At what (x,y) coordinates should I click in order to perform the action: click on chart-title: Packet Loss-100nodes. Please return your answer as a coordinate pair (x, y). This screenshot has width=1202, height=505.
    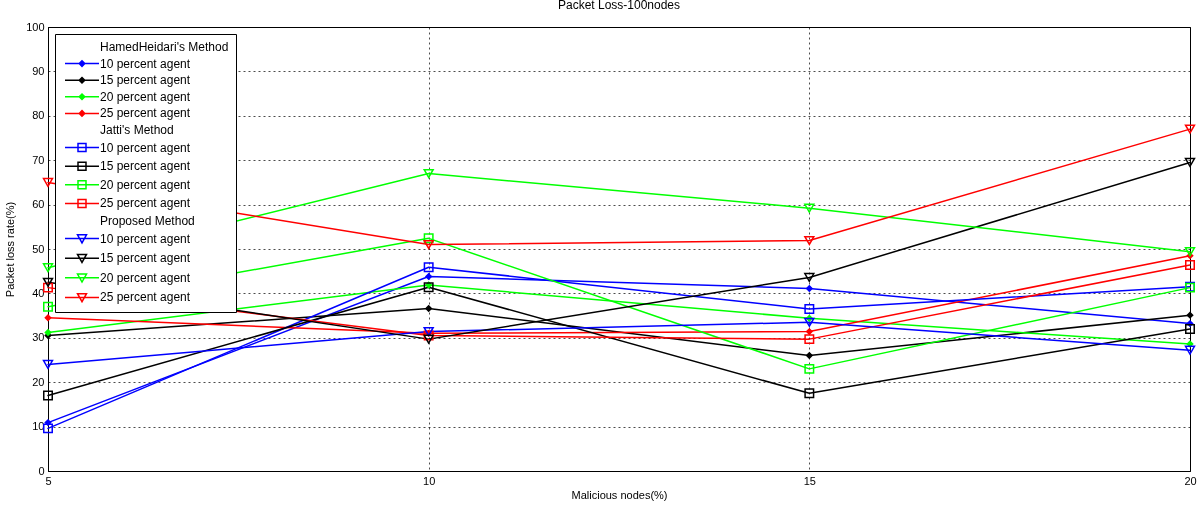
    Looking at the image, I should click on (619, 6).